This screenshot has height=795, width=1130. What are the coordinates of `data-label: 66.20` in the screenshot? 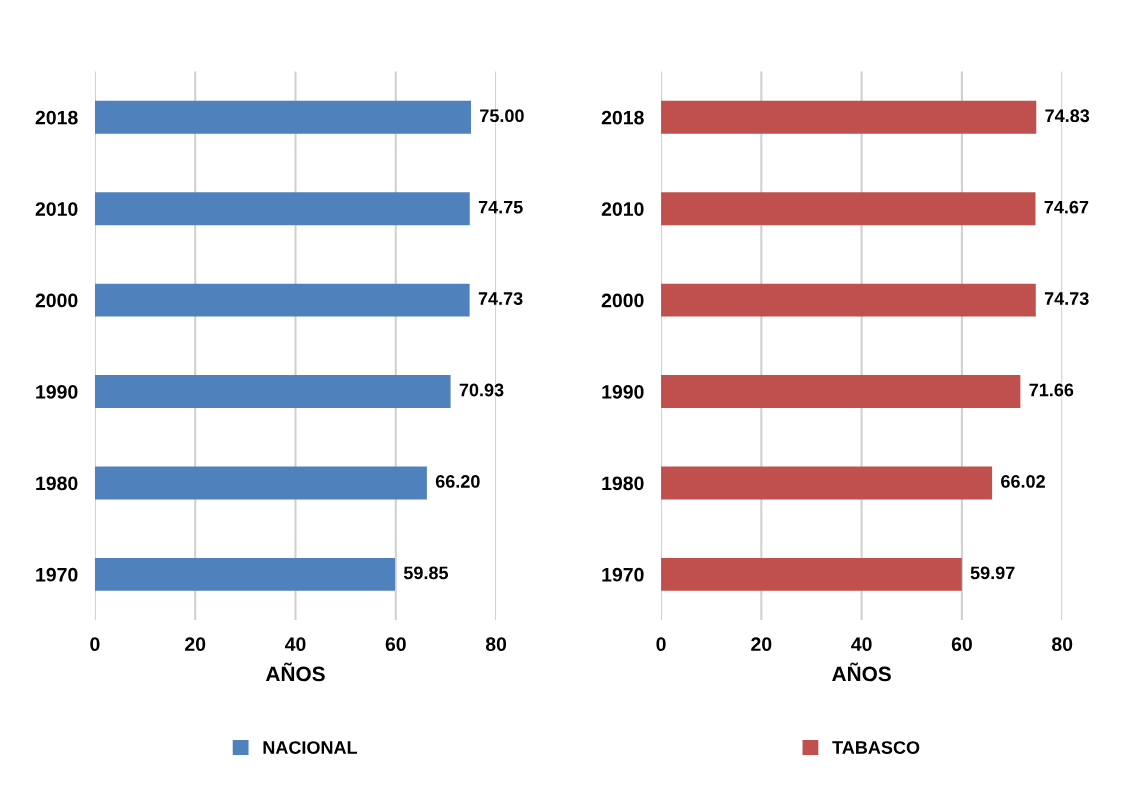 It's located at (457, 481).